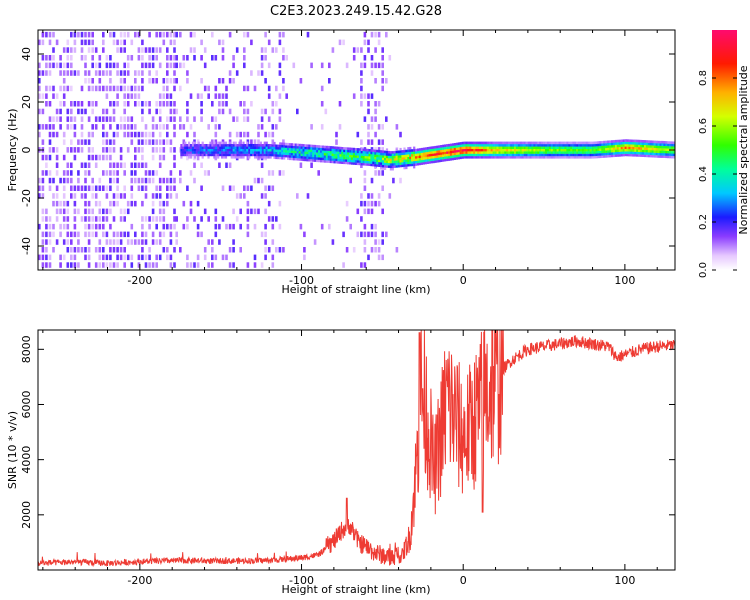 The width and height of the screenshot is (750, 600). Describe the element at coordinates (26, 460) in the screenshot. I see `snr-y-tick-label: 4000` at that location.